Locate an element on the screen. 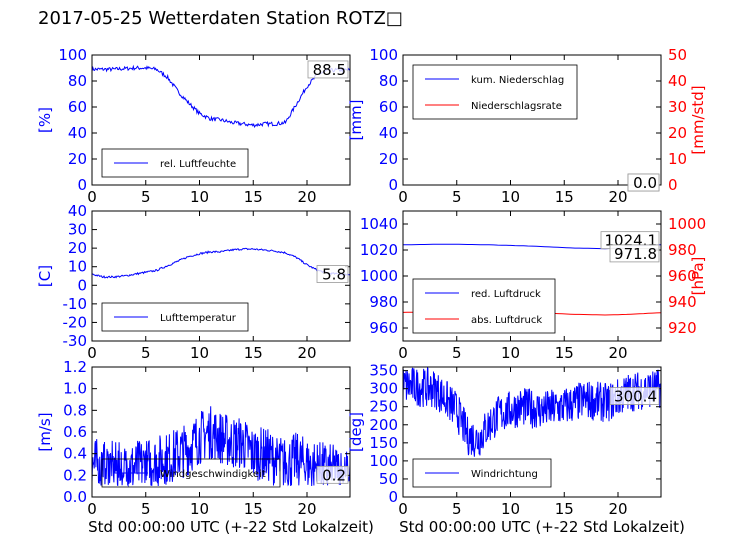  temperature-ytick-label: 40 is located at coordinates (77, 211).